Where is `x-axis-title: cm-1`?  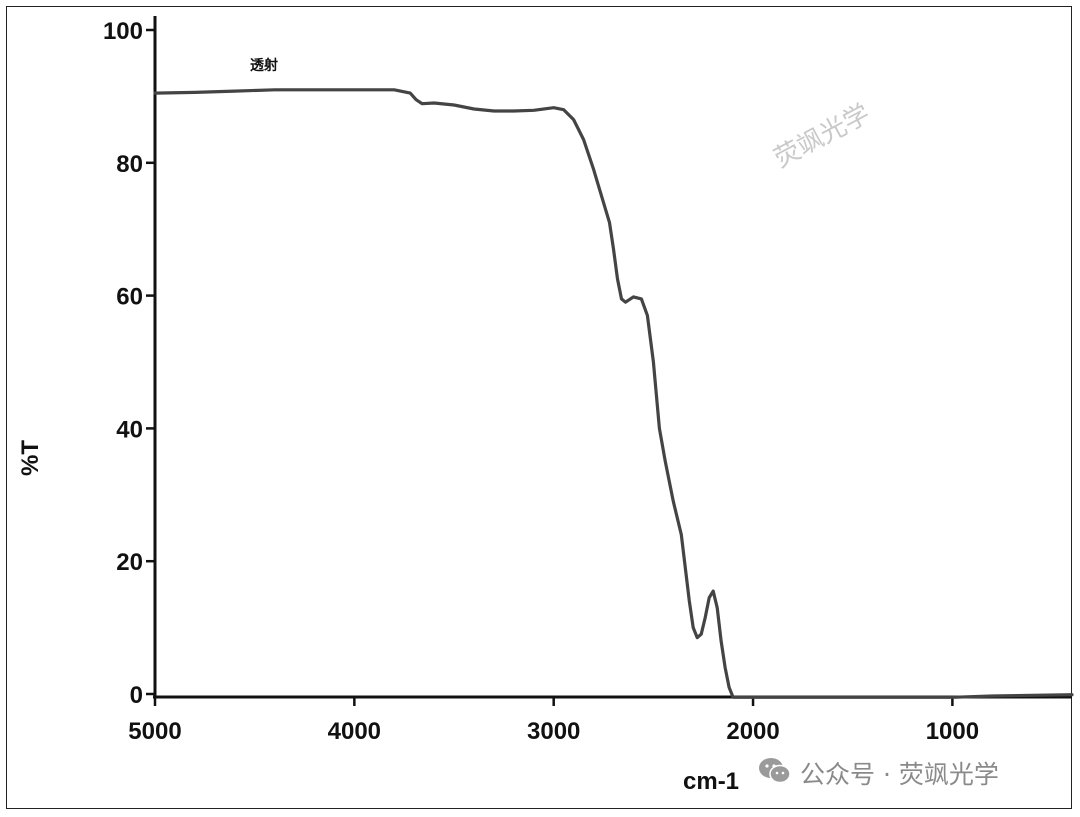
x-axis-title: cm-1 is located at coordinates (711, 781).